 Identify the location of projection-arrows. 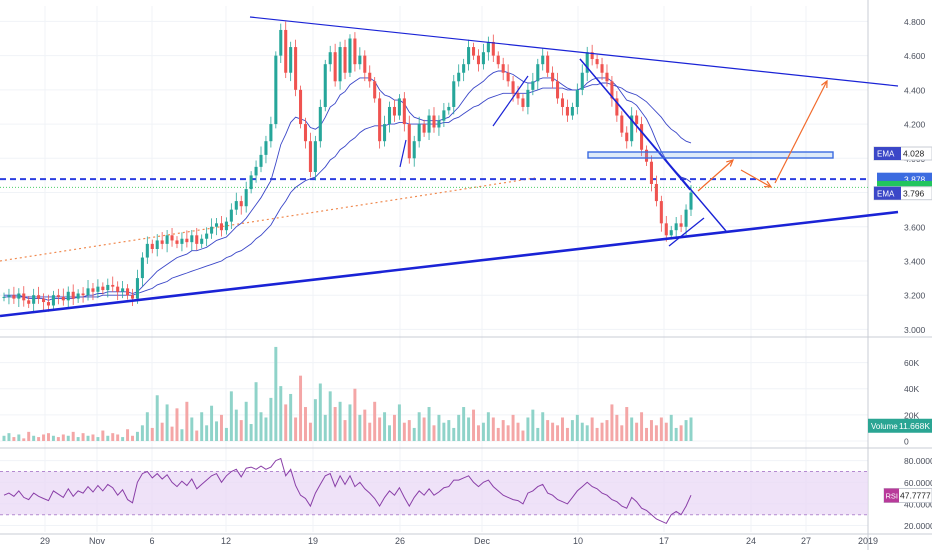
(762, 135).